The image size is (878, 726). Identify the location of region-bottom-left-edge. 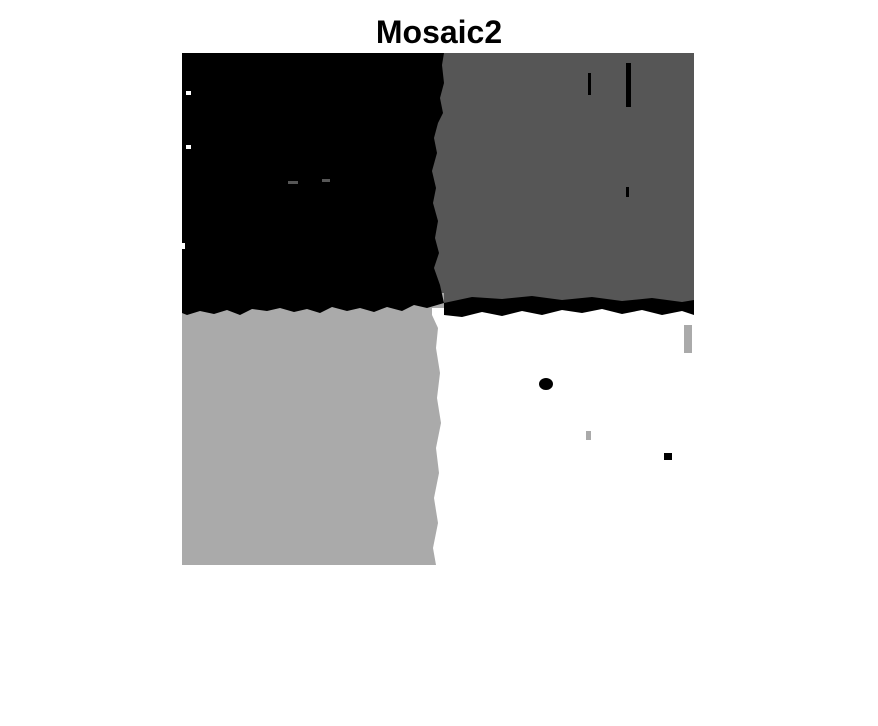
(436, 440).